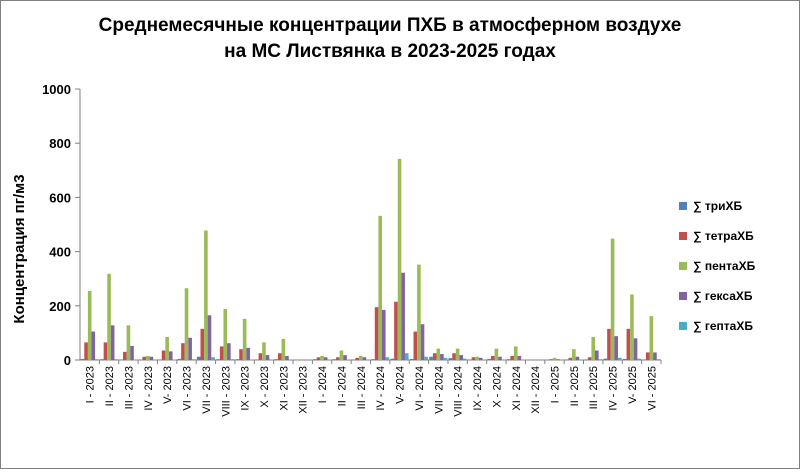 The height and width of the screenshot is (473, 800). What do you see at coordinates (381, 388) in the screenshot?
I see `x-tick-label: IV - 2024` at bounding box center [381, 388].